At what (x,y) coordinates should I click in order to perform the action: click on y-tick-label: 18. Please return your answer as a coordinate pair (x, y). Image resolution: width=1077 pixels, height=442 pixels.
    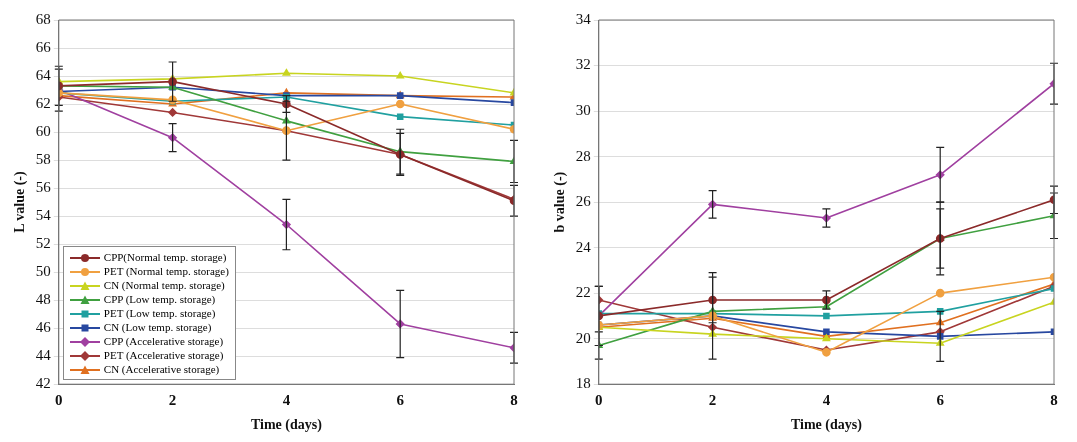
    Looking at the image, I should click on (583, 383).